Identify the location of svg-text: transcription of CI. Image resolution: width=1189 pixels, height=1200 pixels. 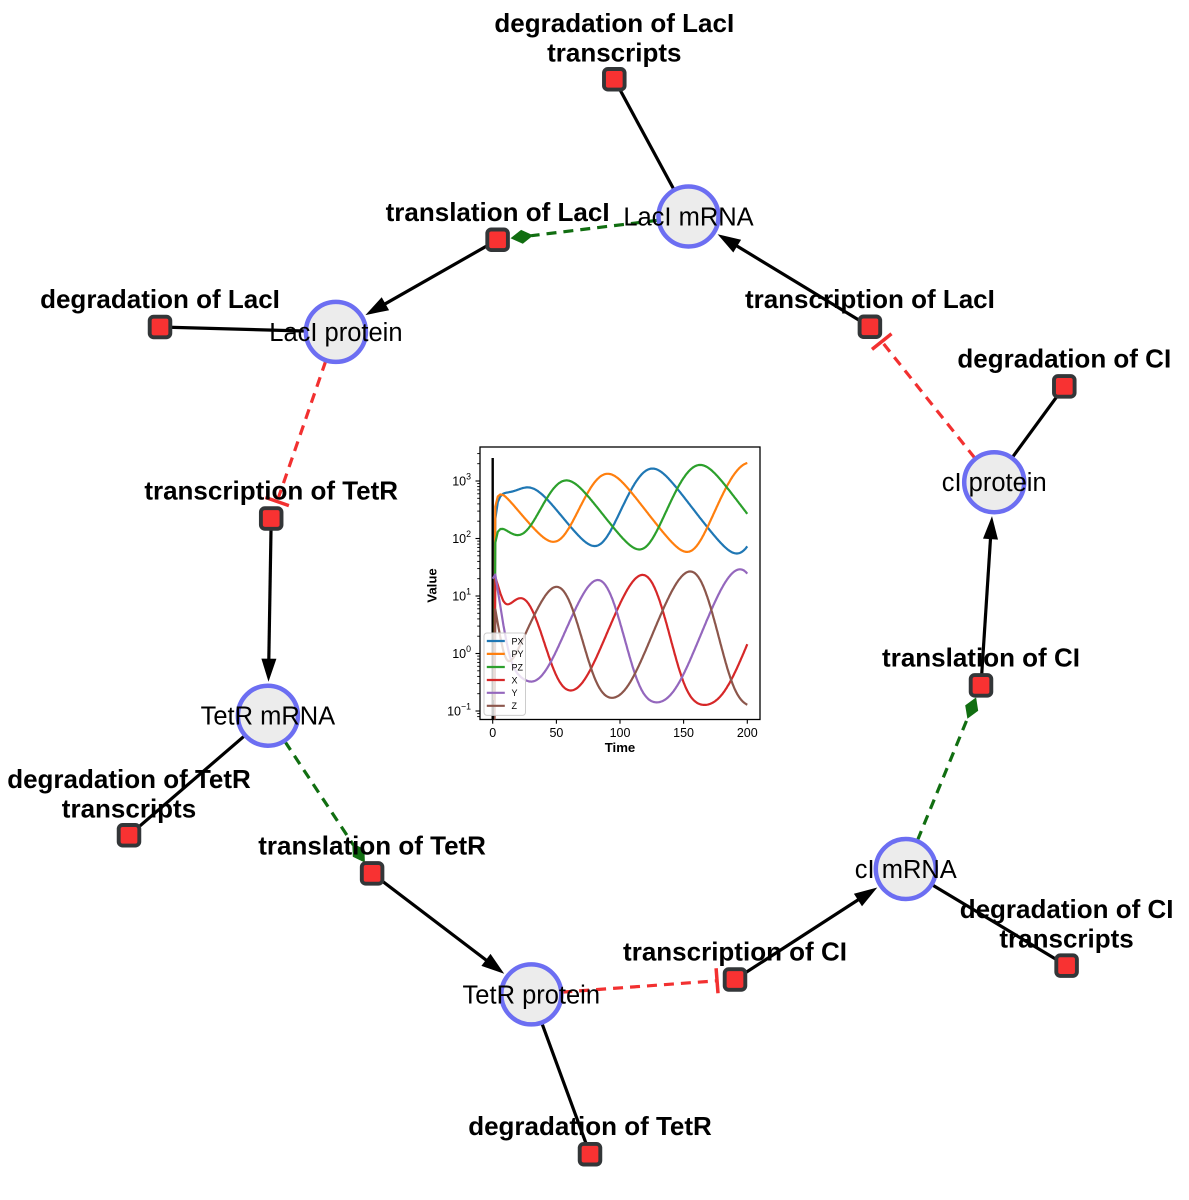
(735, 952).